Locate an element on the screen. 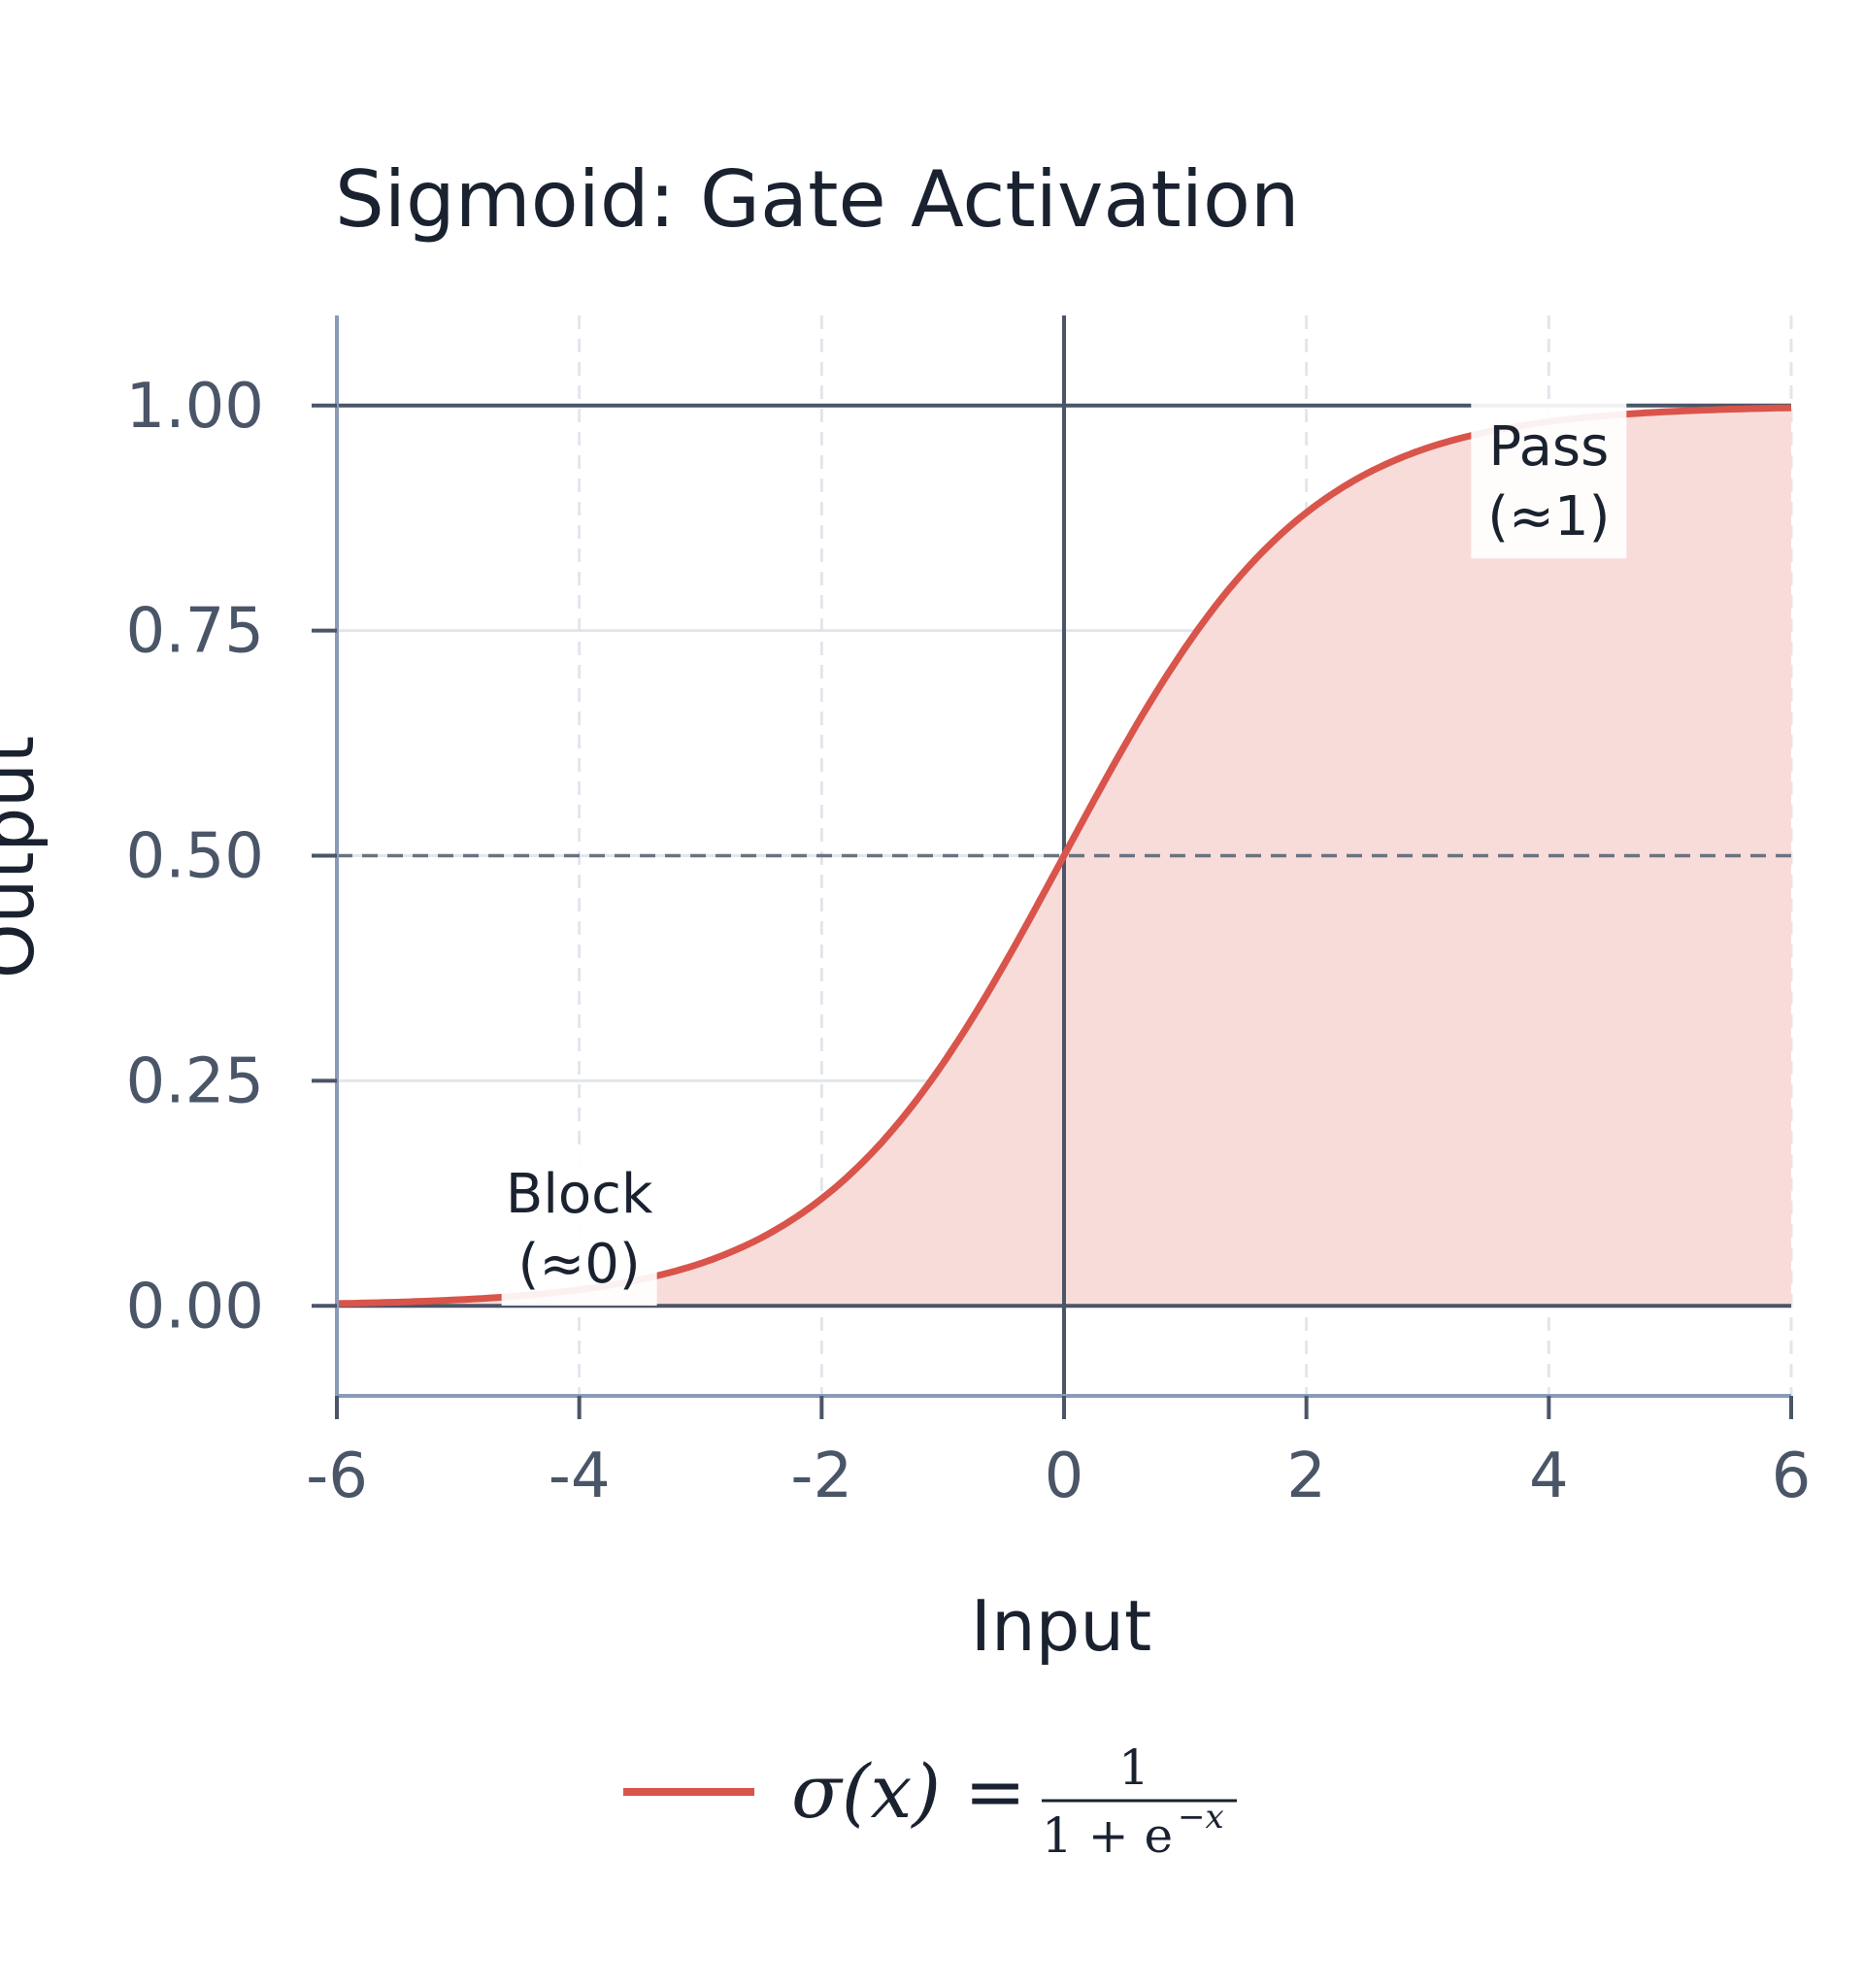  legend: σ(x) = 1 1 + e −x is located at coordinates (930, 1802).